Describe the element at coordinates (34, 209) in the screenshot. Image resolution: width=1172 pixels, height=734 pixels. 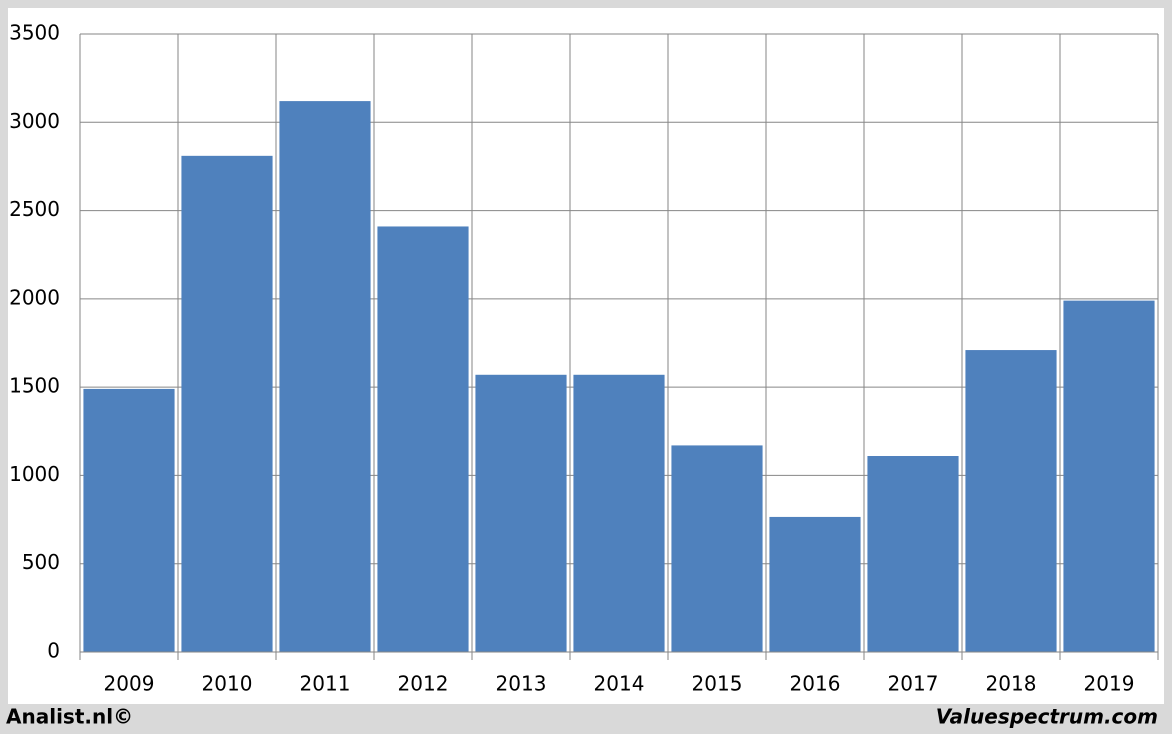
I see `y-tick-label: 2500` at that location.